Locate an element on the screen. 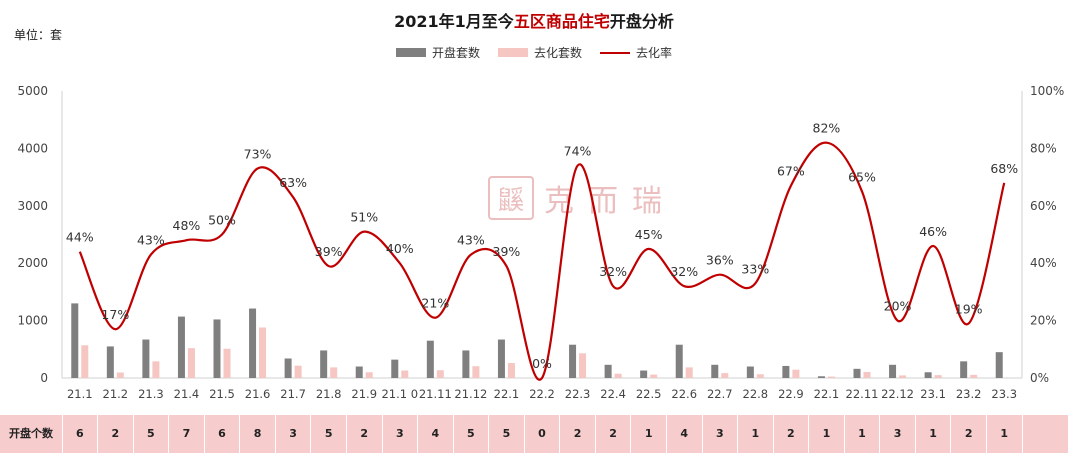 The height and width of the screenshot is (458, 1068). x-tick-label: 21.2 is located at coordinates (116, 394).